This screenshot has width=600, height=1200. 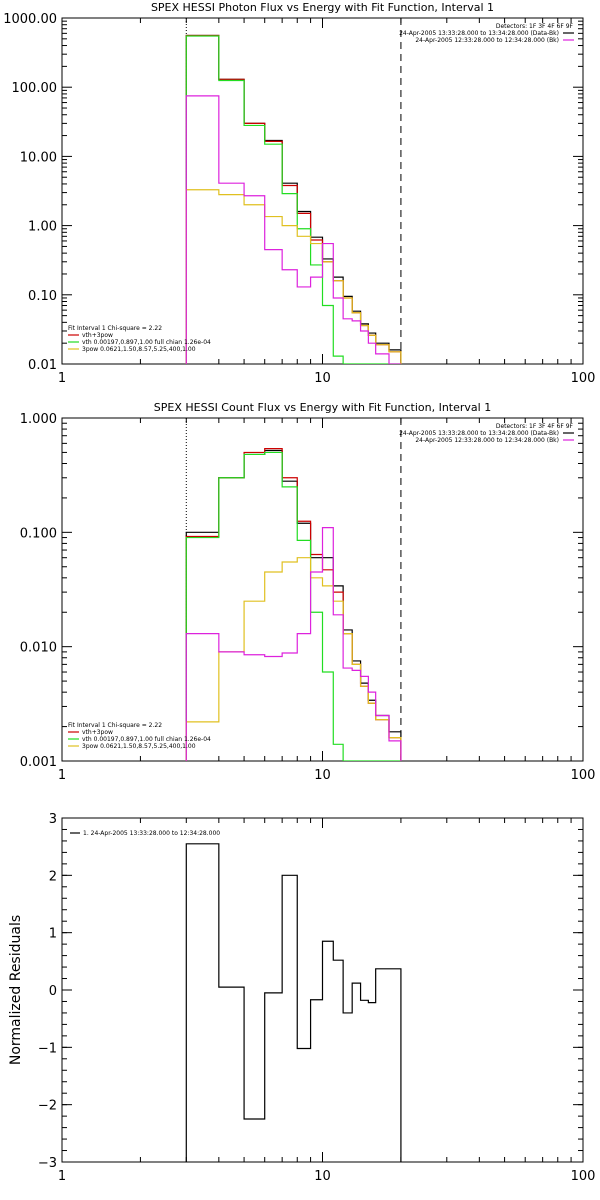 I want to click on series-green-histogram, so click(x=293, y=199).